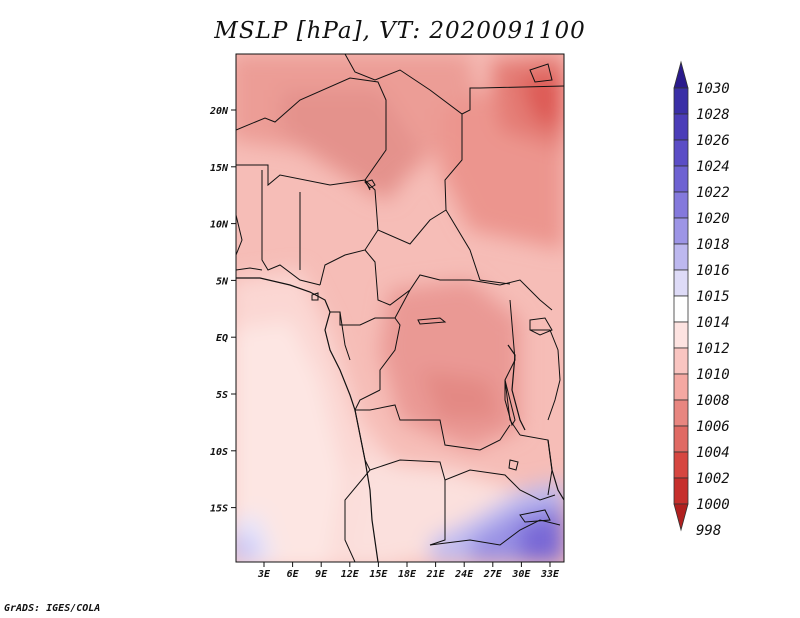  What do you see at coordinates (493, 574) in the screenshot?
I see `lon-tick-label: 27E` at bounding box center [493, 574].